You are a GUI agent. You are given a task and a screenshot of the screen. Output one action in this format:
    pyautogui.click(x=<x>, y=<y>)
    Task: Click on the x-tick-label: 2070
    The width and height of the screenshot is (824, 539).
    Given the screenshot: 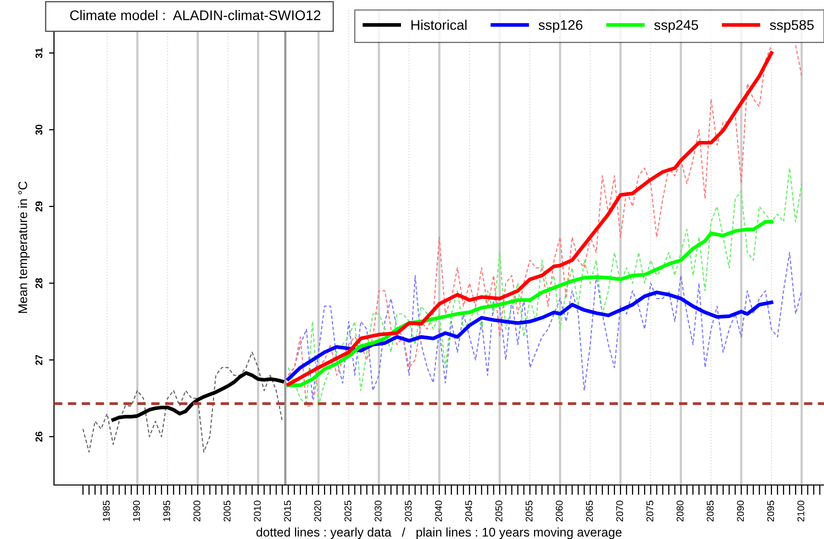 What is the action you would take?
    pyautogui.click(x=620, y=511)
    